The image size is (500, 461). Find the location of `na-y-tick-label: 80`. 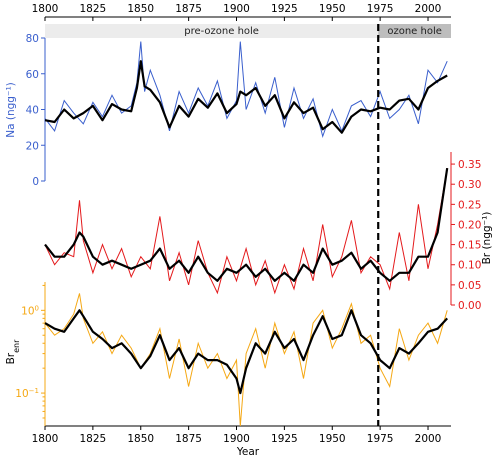

na-y-tick-label: 80 is located at coordinates (32, 39).